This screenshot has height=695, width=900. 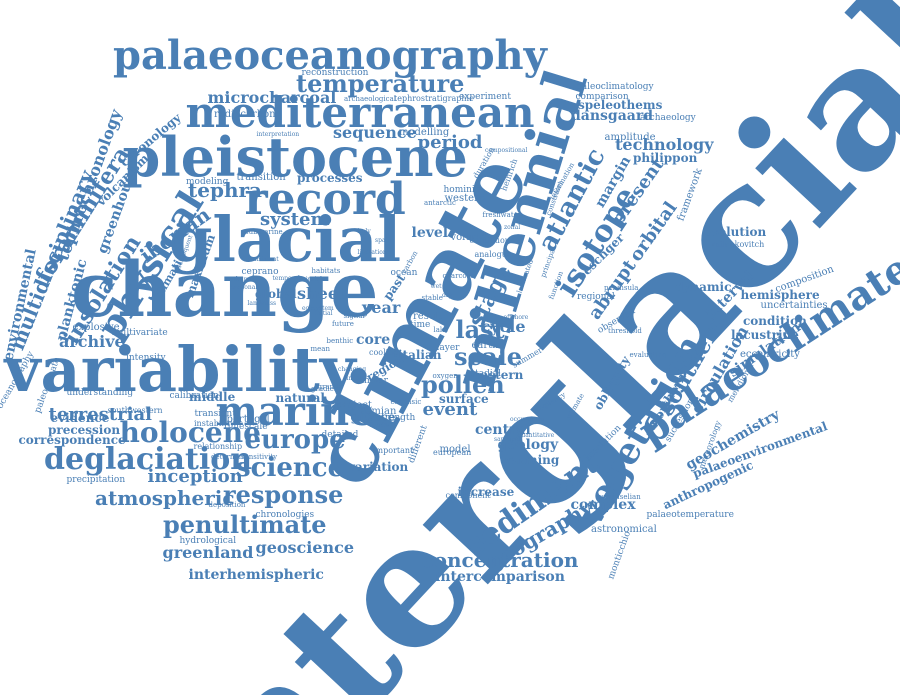 I want to click on word-increase: increase, so click(x=486, y=492).